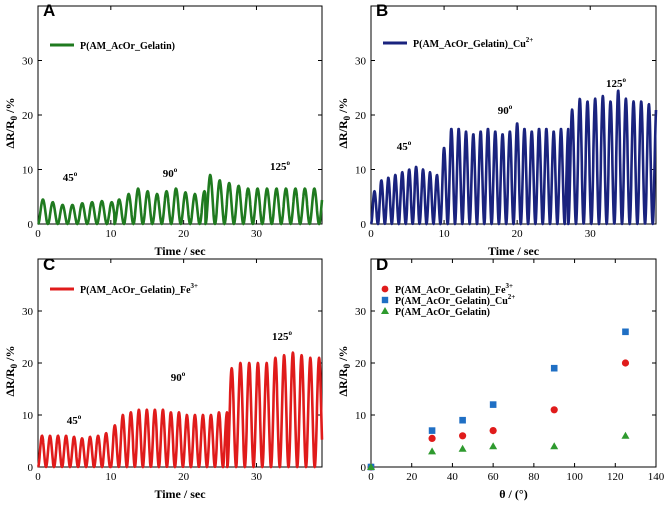 The image size is (666, 509). Describe the element at coordinates (49, 264) in the screenshot. I see `panel-letter: C` at that location.